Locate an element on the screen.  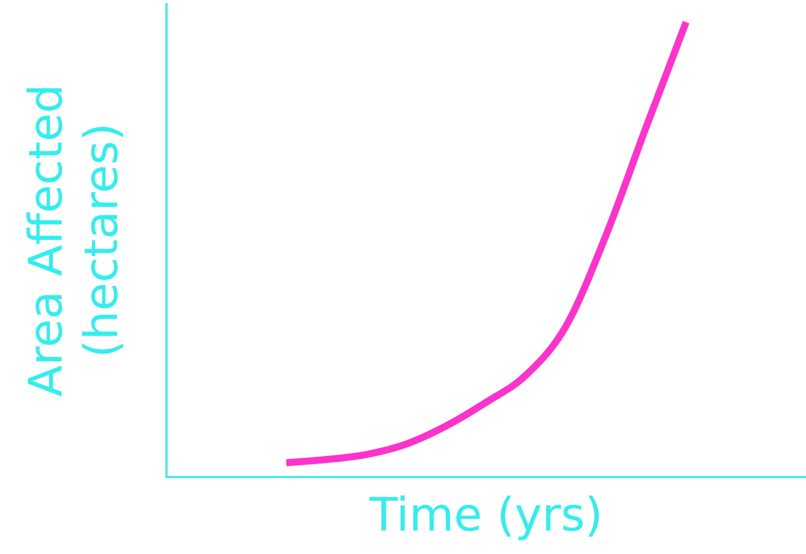
y-axis-title: Area Affected (hectares) is located at coordinates (73, 240).